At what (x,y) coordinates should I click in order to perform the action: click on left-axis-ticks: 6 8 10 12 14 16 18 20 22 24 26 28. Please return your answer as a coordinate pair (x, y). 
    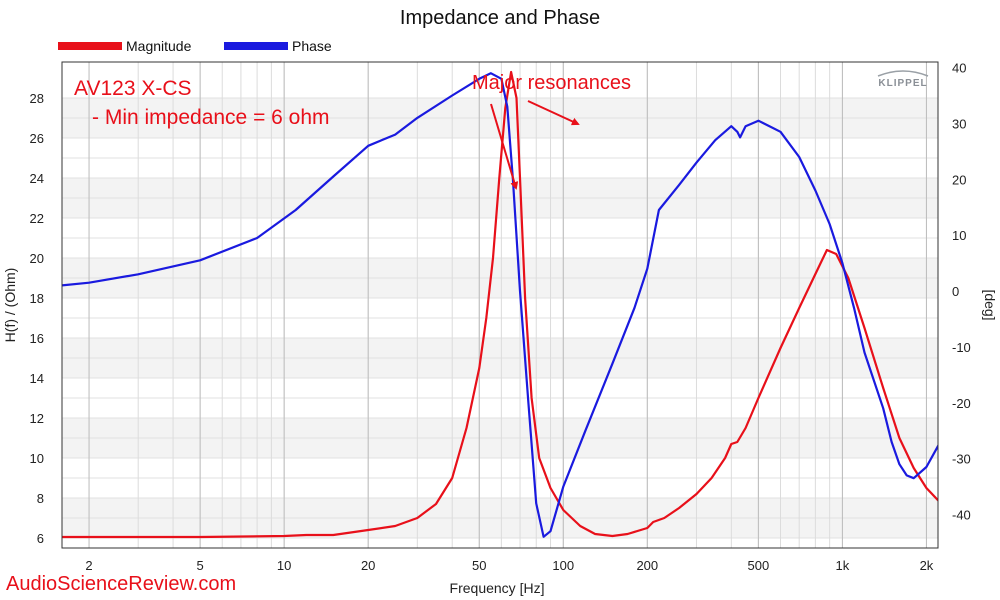
    Looking at the image, I should click on (37, 318).